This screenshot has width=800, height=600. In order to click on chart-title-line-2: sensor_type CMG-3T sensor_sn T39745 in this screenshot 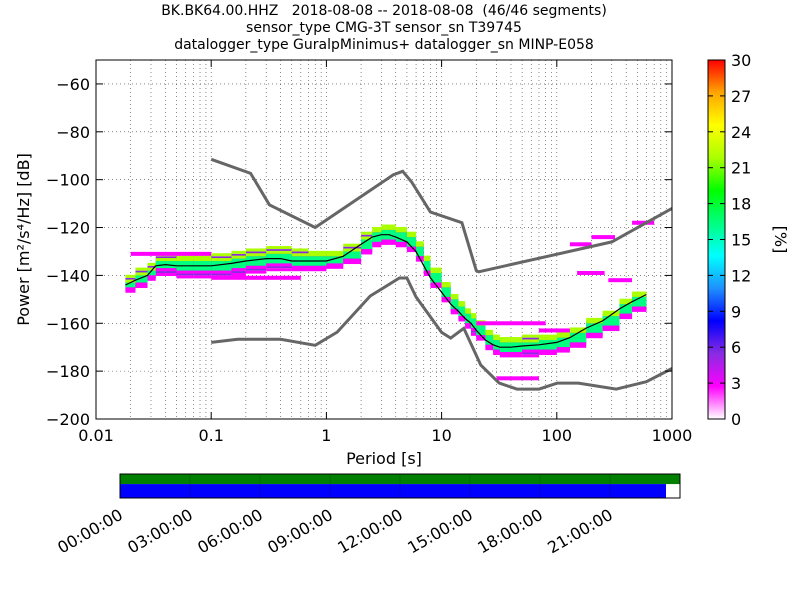, I will do `click(384, 28)`.